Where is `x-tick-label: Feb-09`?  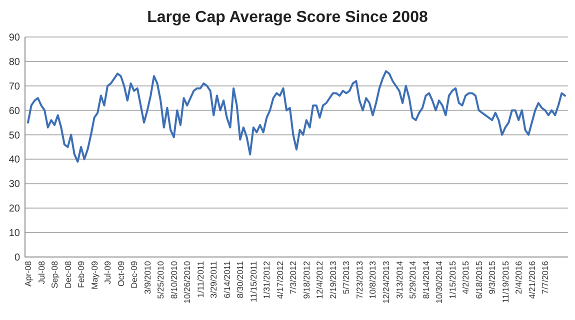 x-tick-label: Feb-09 is located at coordinates (81, 274).